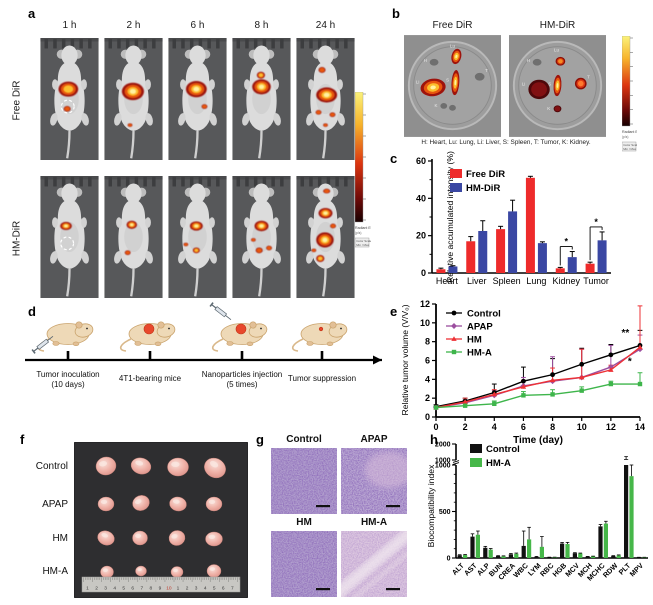  I want to click on dish-title-free-dir: Free DiR, so click(452, 25).